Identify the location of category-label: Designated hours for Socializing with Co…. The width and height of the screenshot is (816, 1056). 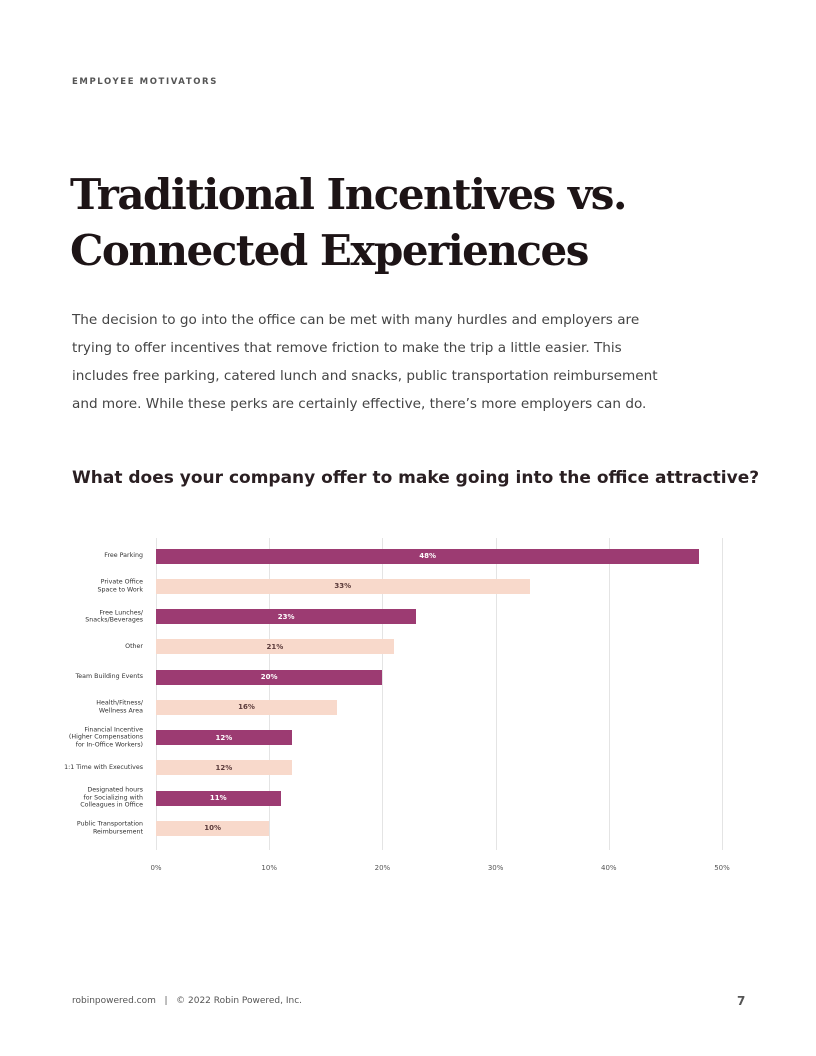
(111, 797).